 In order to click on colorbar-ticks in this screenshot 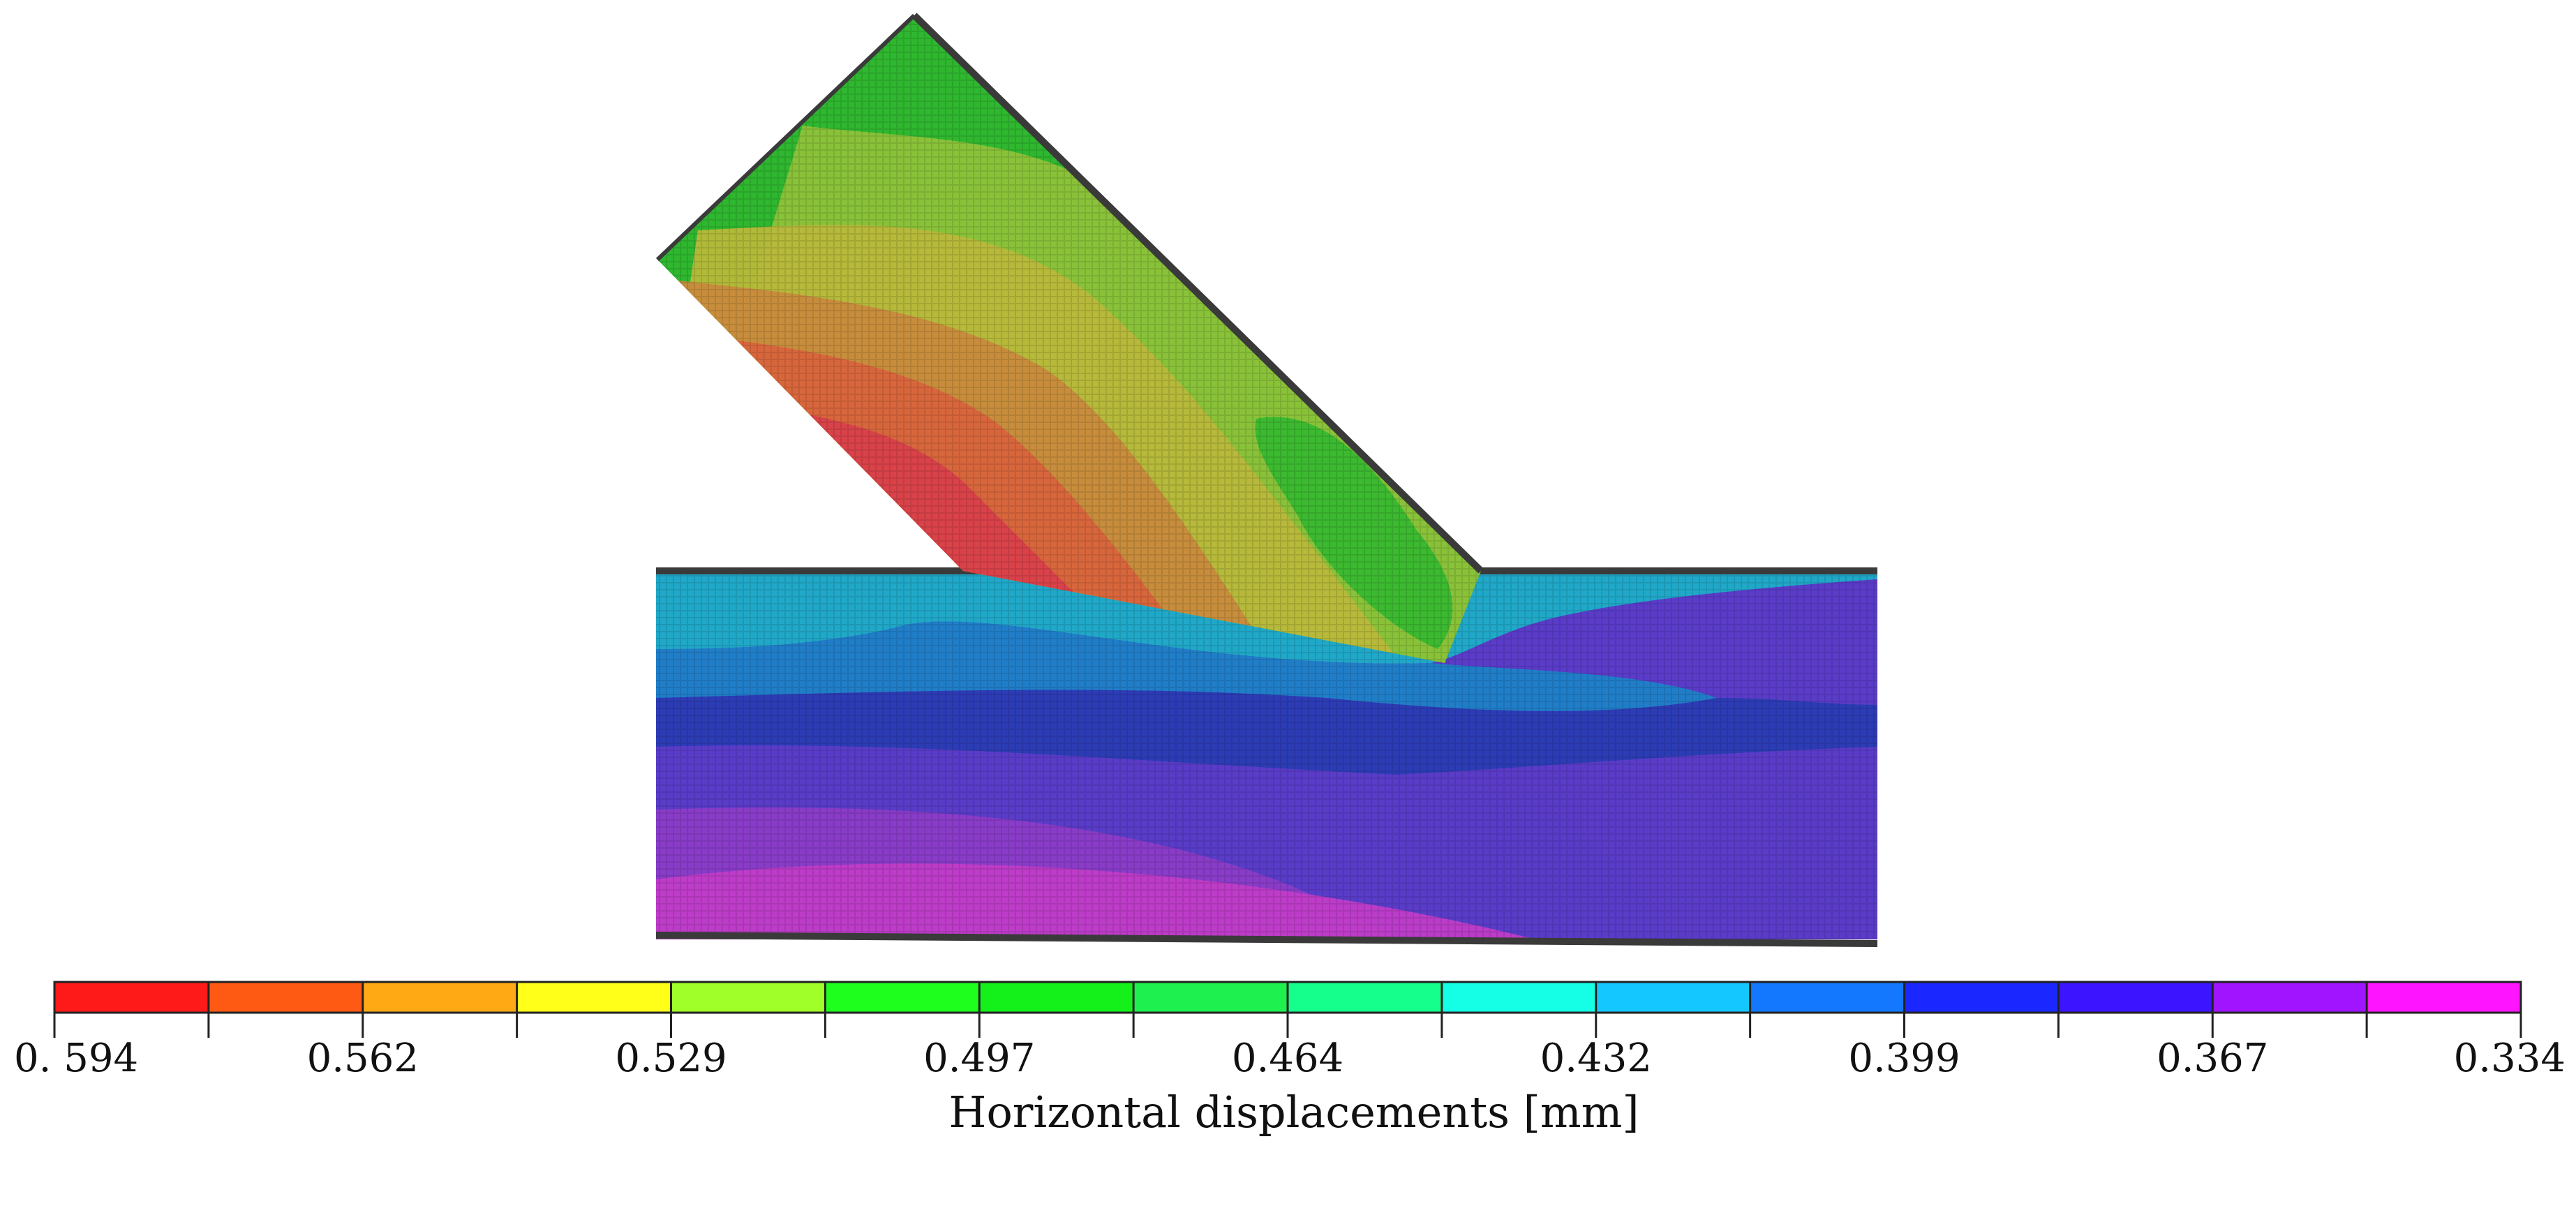, I will do `click(1288, 1010)`.